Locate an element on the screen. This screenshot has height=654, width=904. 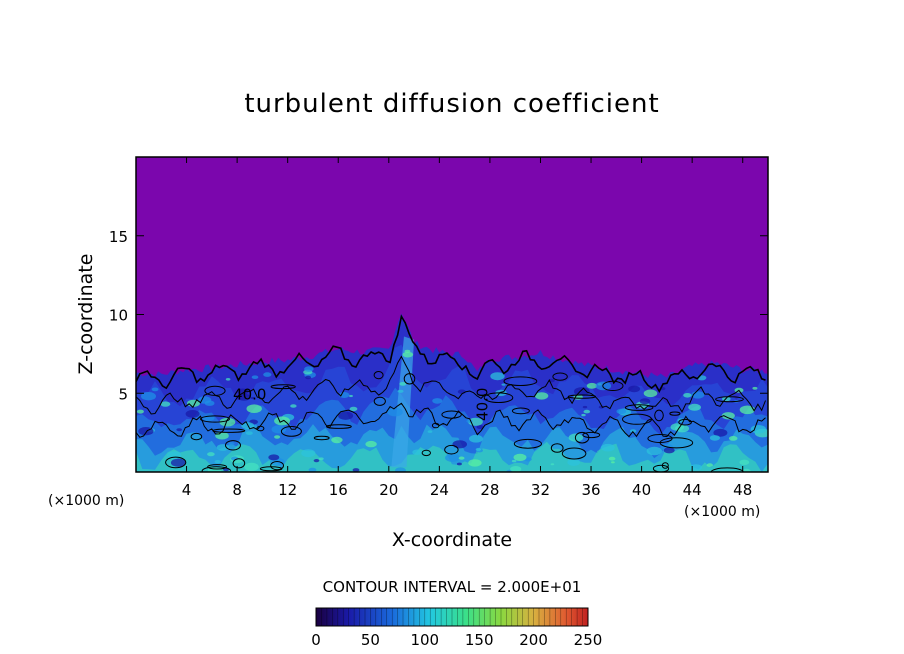
x-tick-label: 16 is located at coordinates (338, 490).